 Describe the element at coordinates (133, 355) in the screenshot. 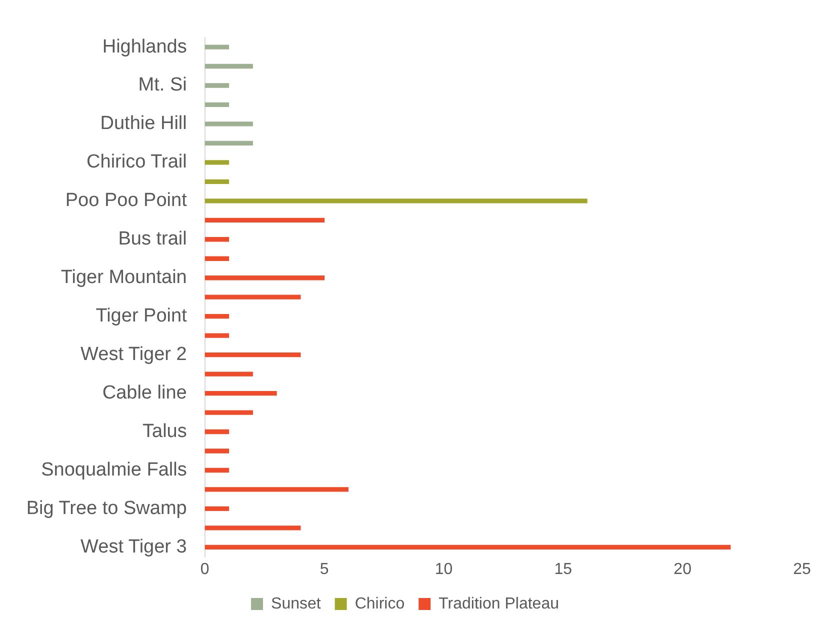

I see `y-tick-label: West Tiger 2` at that location.